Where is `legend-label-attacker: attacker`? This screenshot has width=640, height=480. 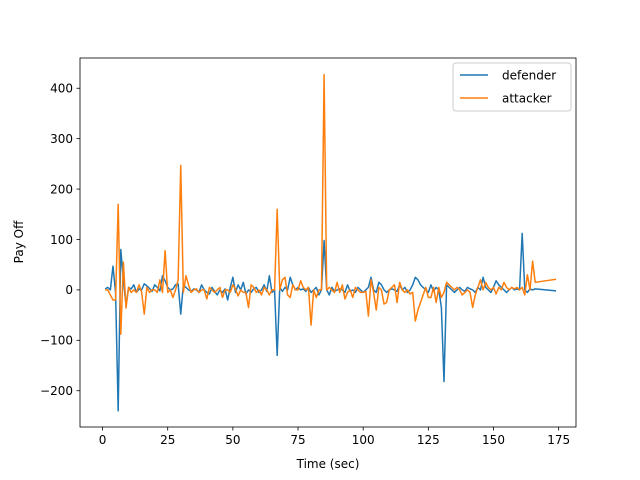 legend-label-attacker: attacker is located at coordinates (527, 99).